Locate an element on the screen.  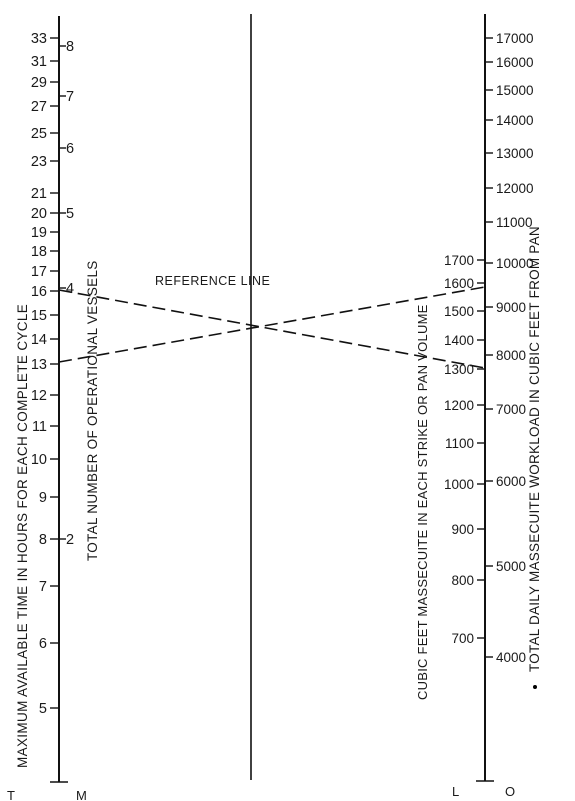
t-tick-label: 33 is located at coordinates (39, 39).